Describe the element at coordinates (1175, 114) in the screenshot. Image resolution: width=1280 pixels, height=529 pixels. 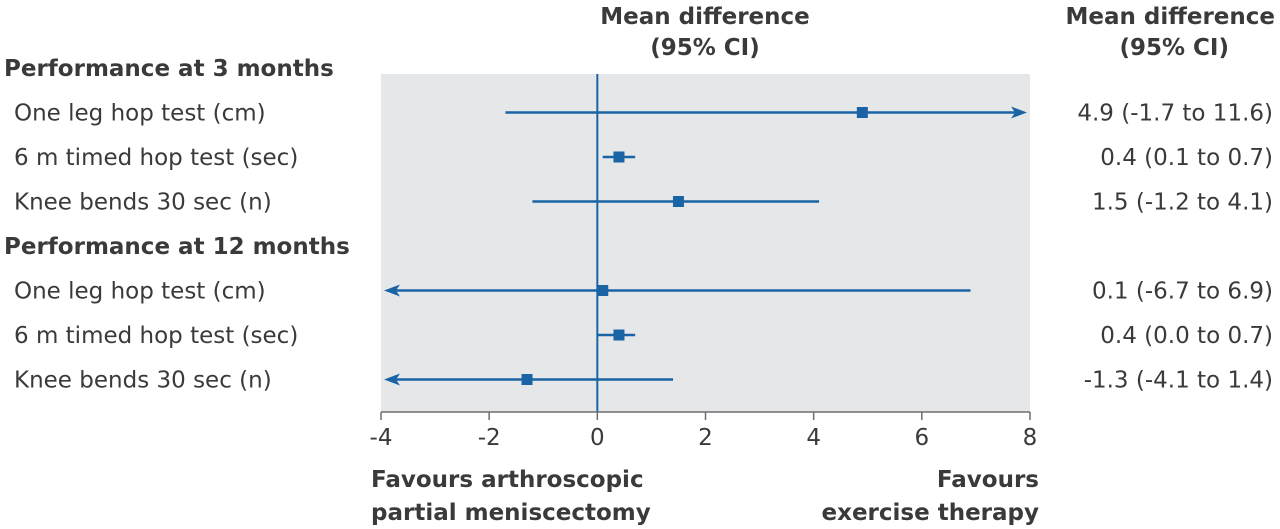
I see `row-estimate: 4.9 (-1.7 to 11.6)` at that location.